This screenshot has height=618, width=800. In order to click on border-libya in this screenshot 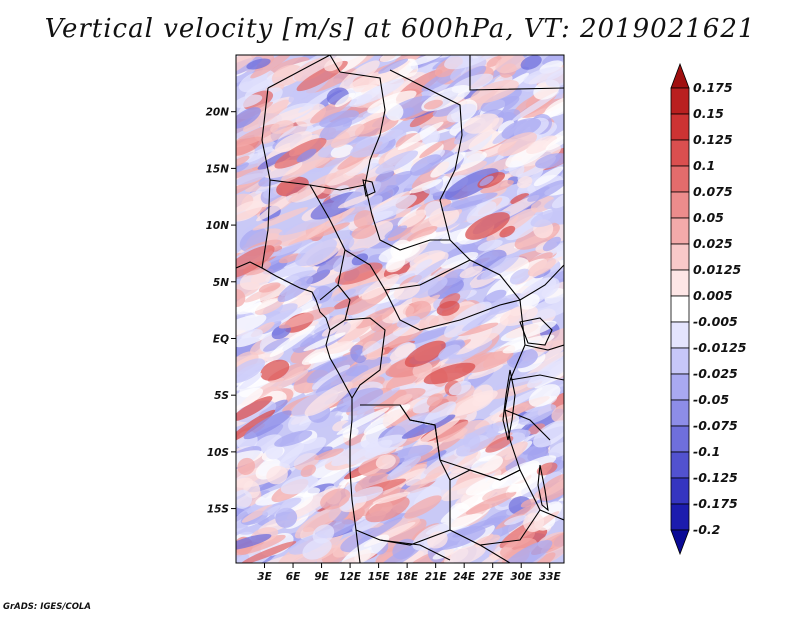, I will do `click(299, 72)`.